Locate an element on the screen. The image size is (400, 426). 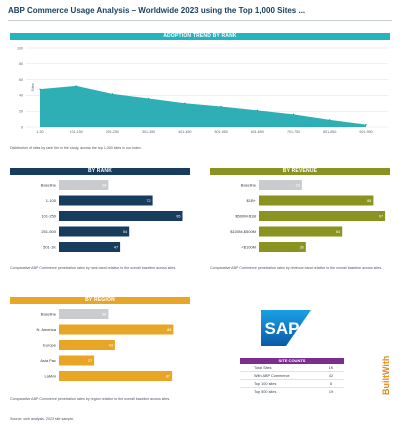
legend-row-value: 6 is located at coordinates (331, 383).